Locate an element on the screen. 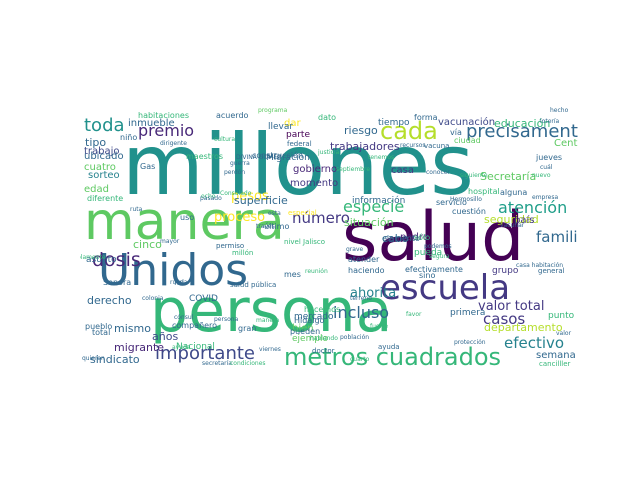  cloud-word: viernes is located at coordinates (270, 349).